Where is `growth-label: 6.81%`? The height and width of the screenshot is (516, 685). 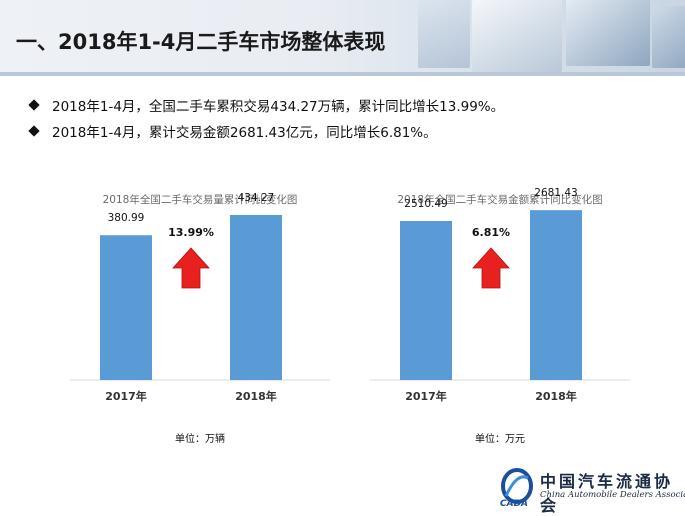
growth-label: 6.81% is located at coordinates (491, 232).